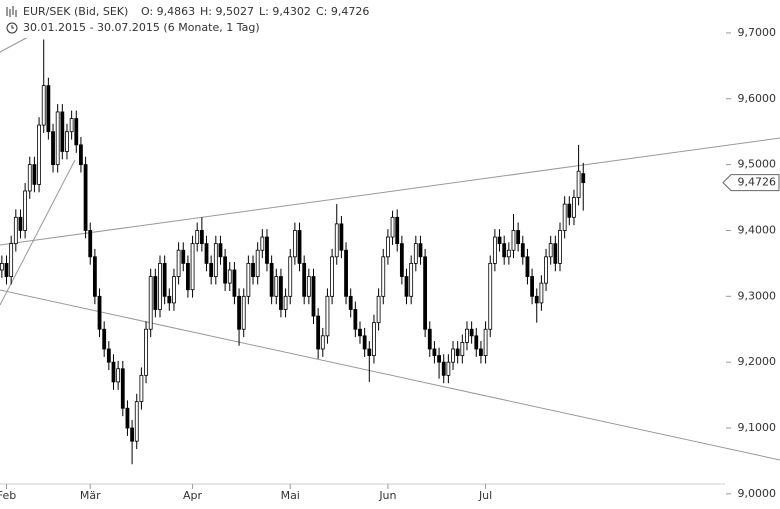  Describe the element at coordinates (90, 495) in the screenshot. I see `x-tick-label: Mär` at that location.